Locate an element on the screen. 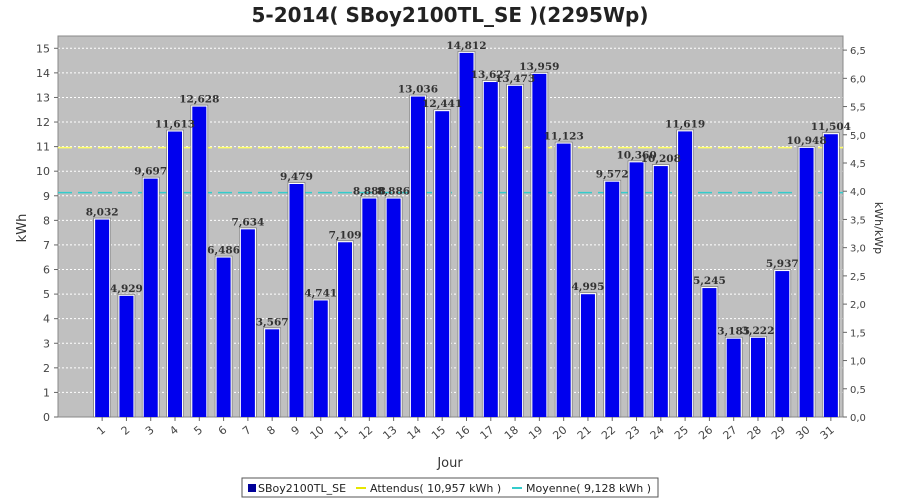 Image resolution: width=900 pixels, height=500 pixels. x-tick-label: 23 is located at coordinates (632, 432).